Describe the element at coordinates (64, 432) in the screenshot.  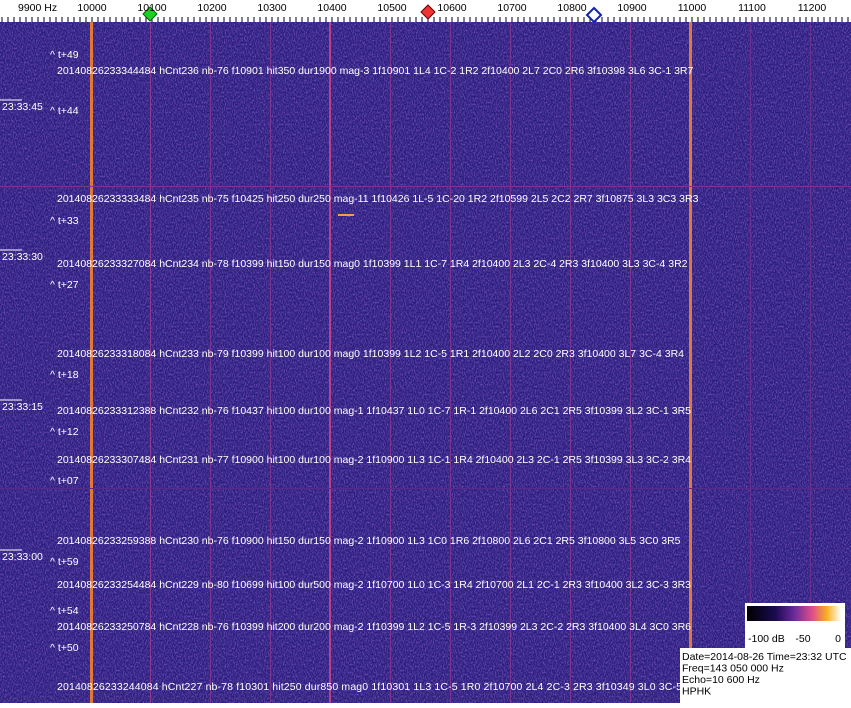
I see `offset-label: ^ t+12` at that location.